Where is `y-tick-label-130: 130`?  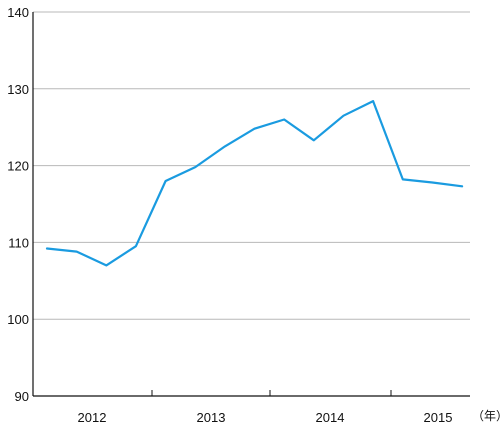
y-tick-label-130: 130 is located at coordinates (18, 89).